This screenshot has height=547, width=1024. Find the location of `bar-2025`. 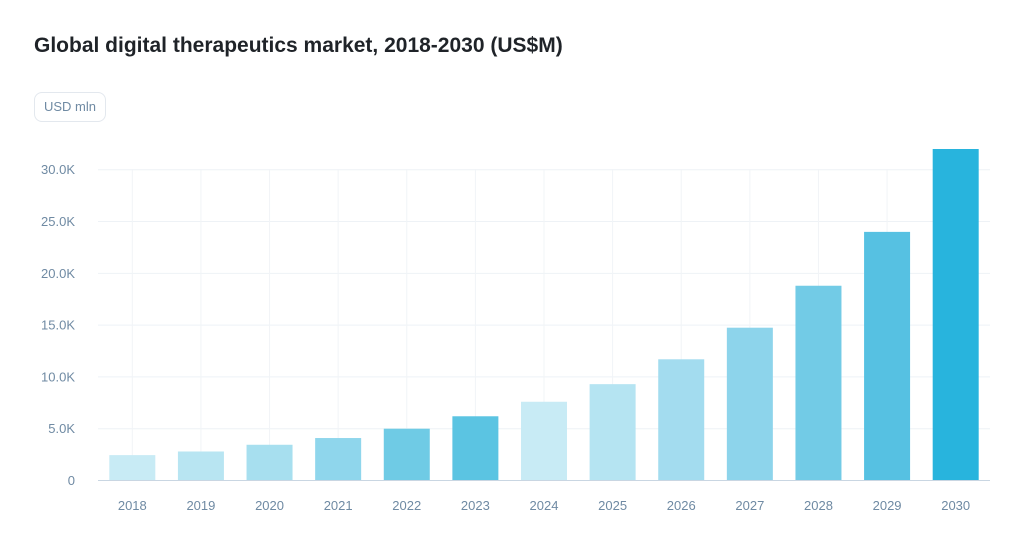

bar-2025 is located at coordinates (612, 432).